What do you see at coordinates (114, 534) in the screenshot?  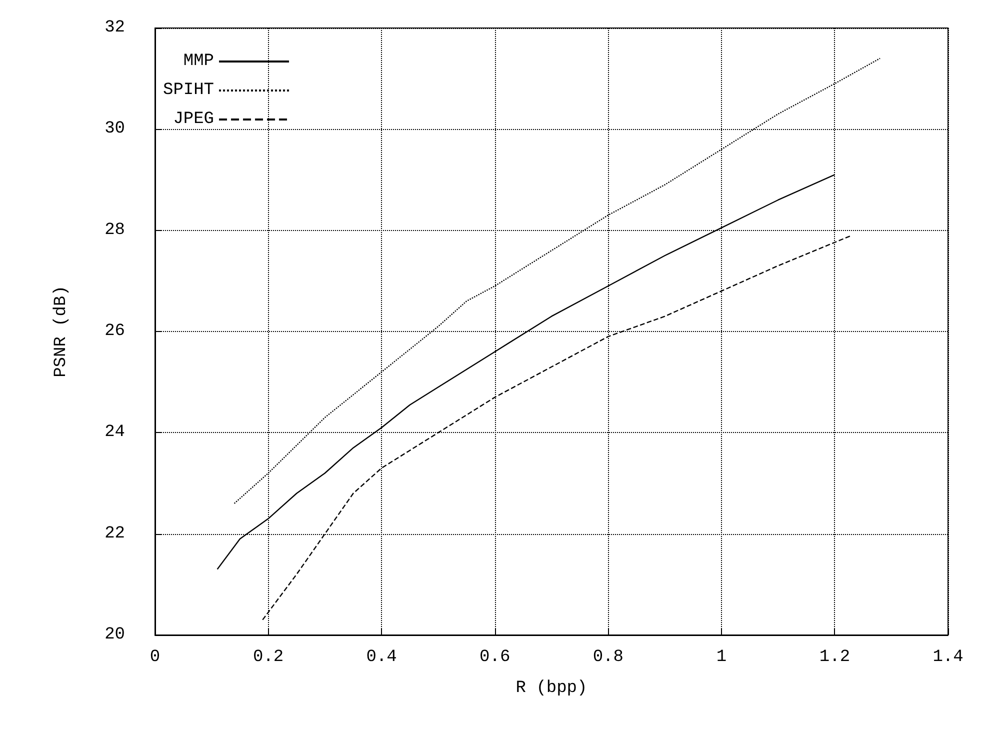 I see `y-tick-label: 22` at bounding box center [114, 534].